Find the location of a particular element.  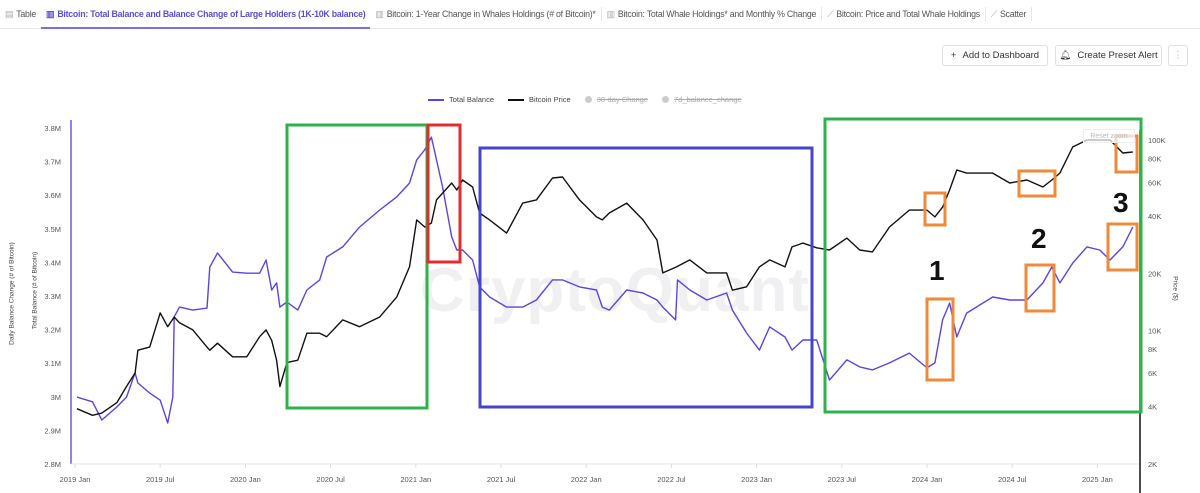

y-right-tick-label: 2K is located at coordinates (1152, 464).